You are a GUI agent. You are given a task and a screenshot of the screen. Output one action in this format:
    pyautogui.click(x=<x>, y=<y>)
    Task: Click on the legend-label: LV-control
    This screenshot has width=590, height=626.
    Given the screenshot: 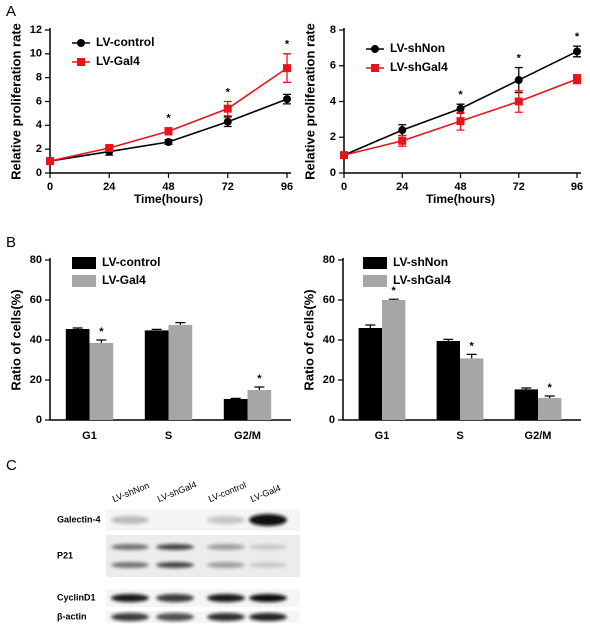 What is the action you would take?
    pyautogui.click(x=131, y=262)
    